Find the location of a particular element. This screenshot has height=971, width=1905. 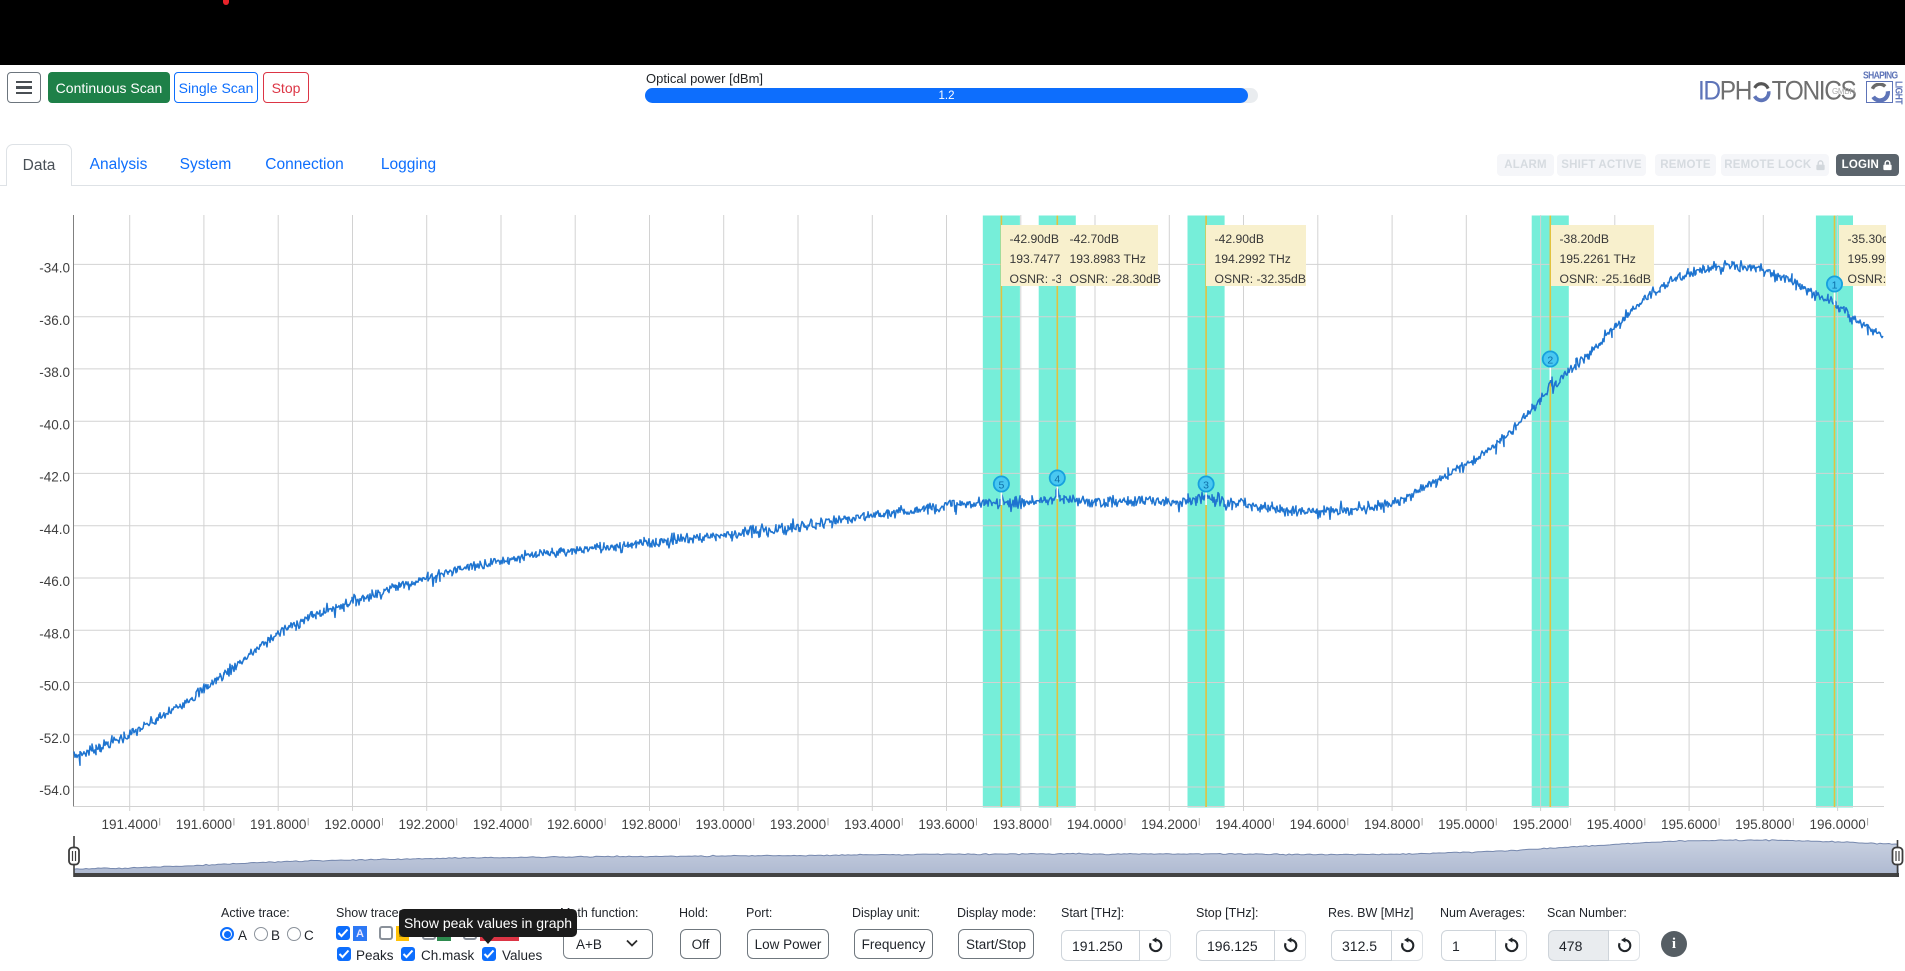

svg-text: 194.0000 is located at coordinates (1095, 824).